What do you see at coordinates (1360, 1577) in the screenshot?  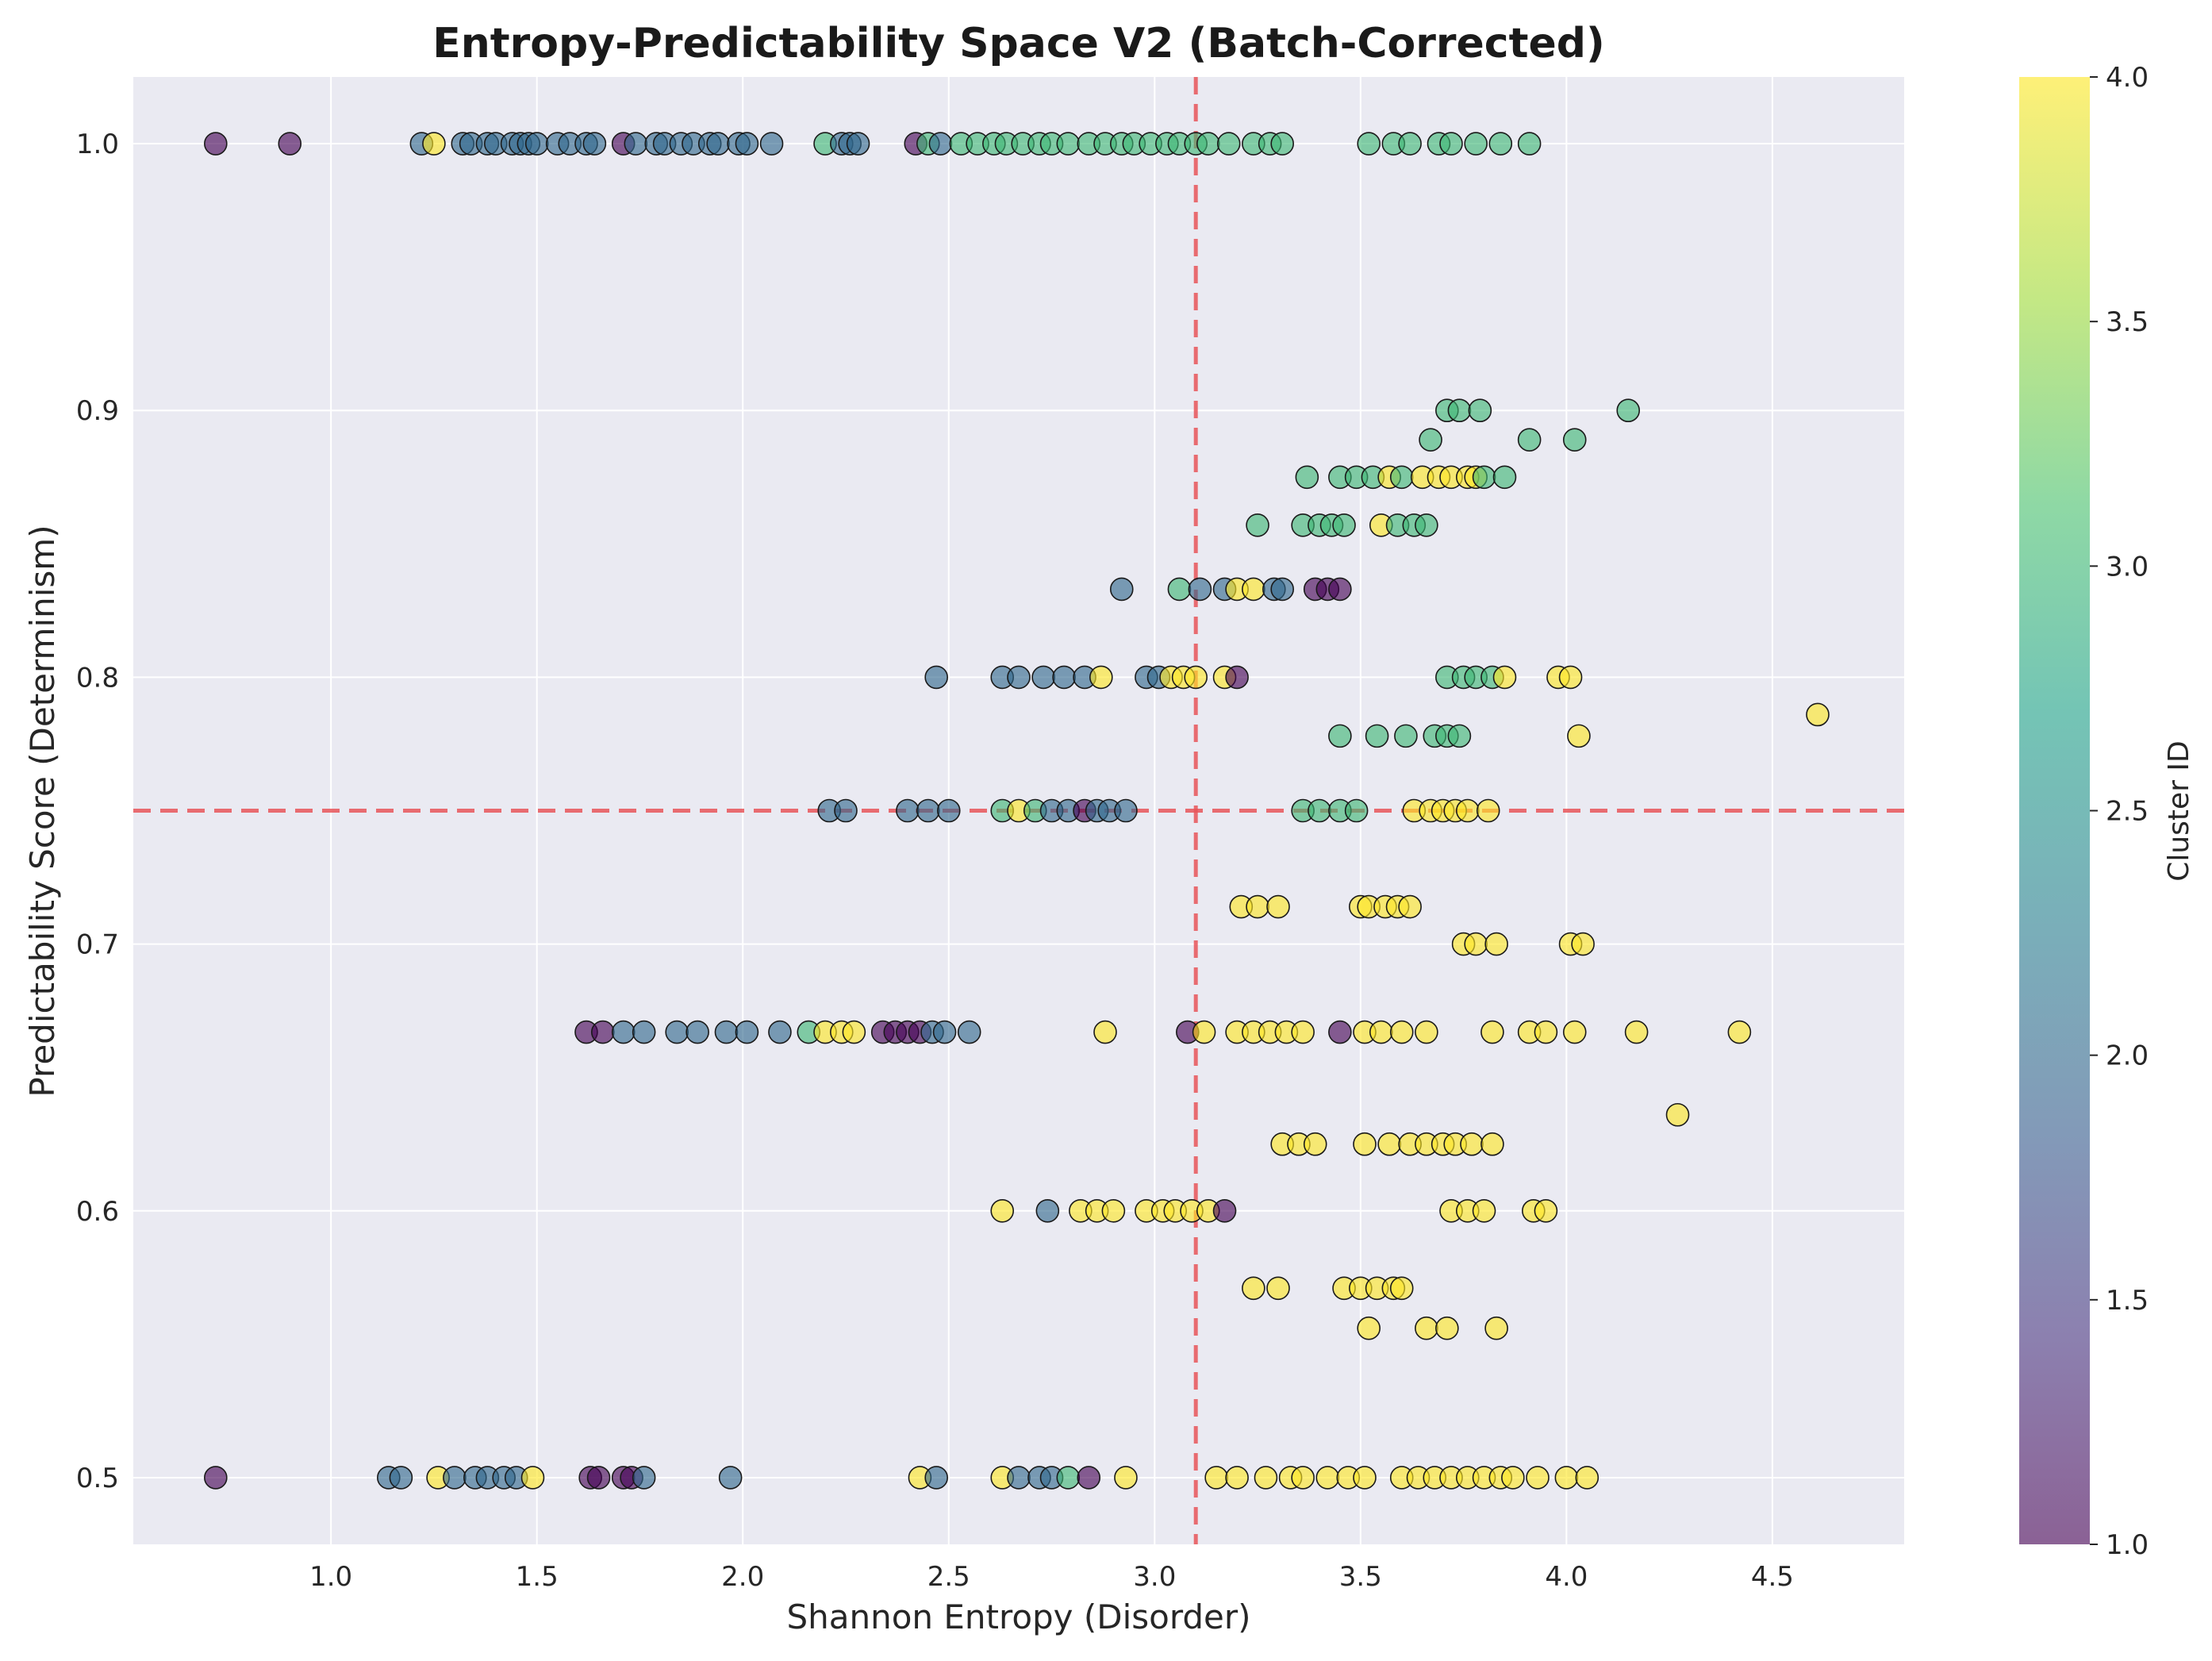 I see `x-tick-label: 3.5` at bounding box center [1360, 1577].